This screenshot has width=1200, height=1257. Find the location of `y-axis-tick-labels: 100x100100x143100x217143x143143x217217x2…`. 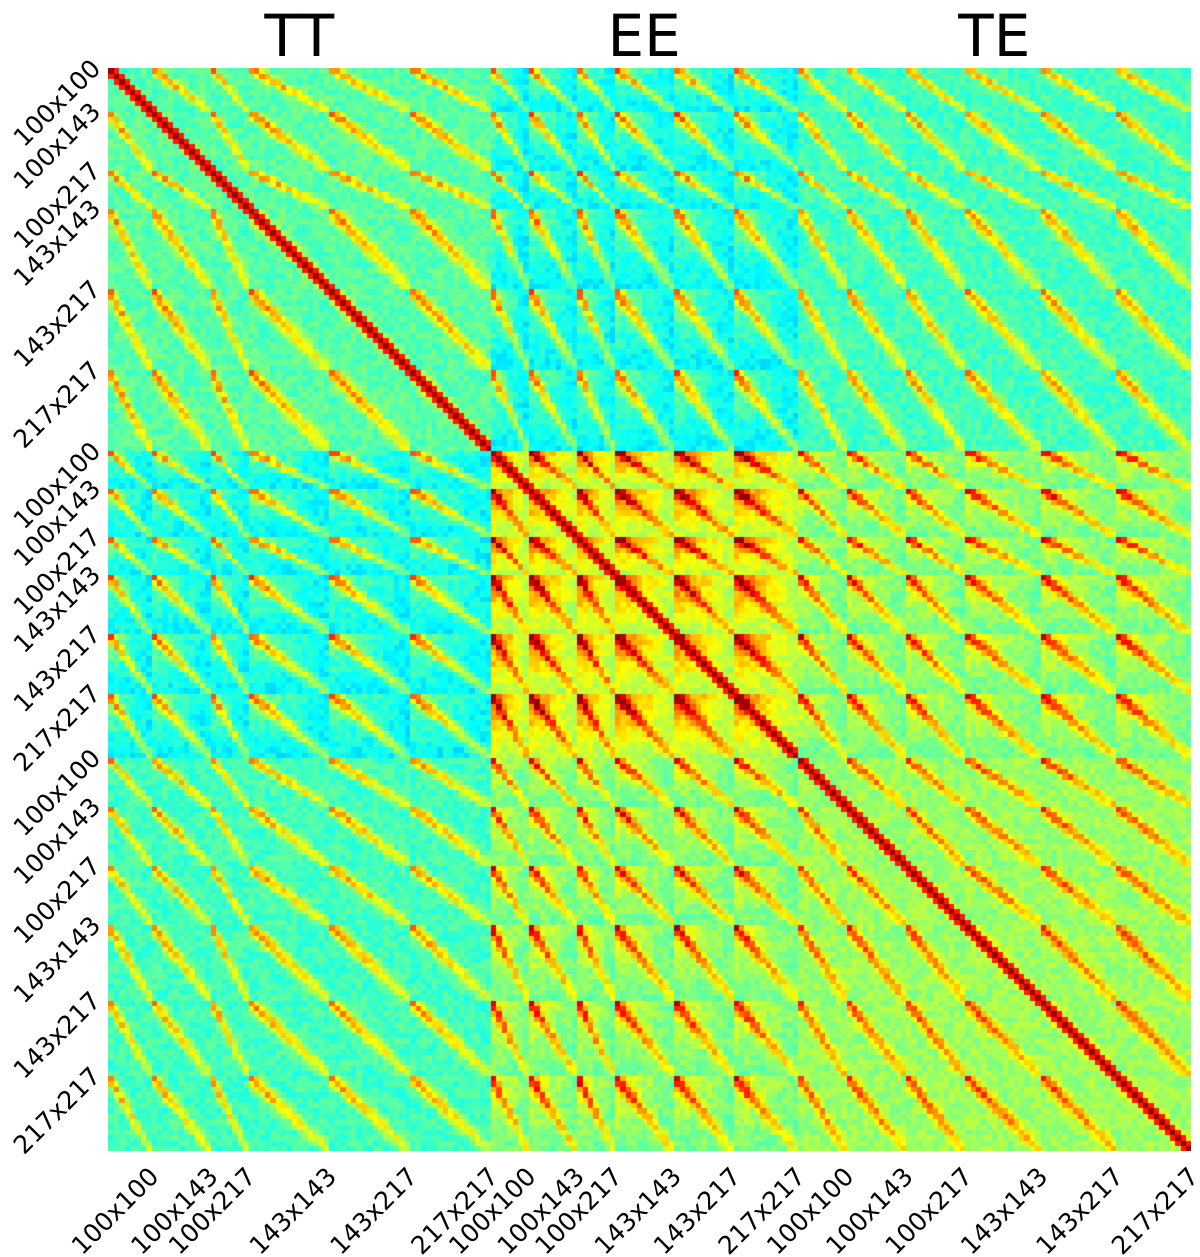

y-axis-tick-labels: 100x100100x143100x217143x143143x217217x2… is located at coordinates (57, 607).